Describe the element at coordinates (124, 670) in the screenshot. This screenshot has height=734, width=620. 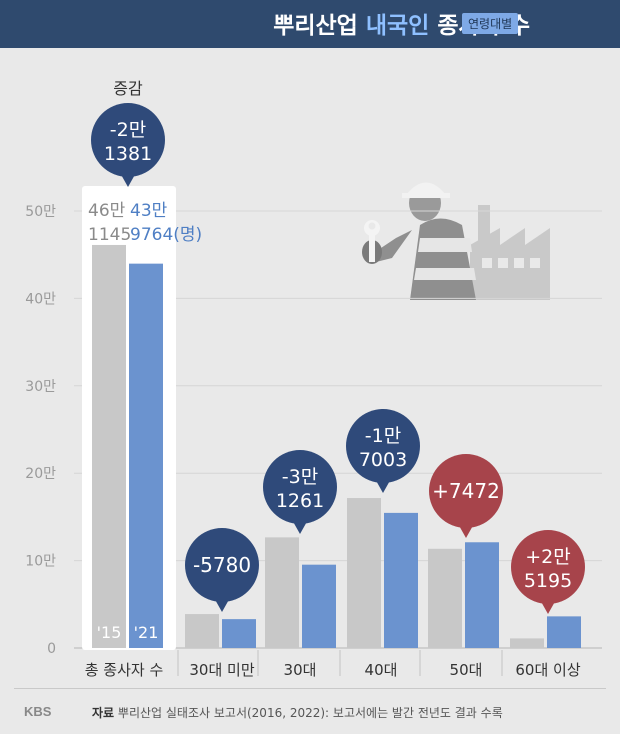
I see `x-tick-label: 총 종사자 수` at that location.